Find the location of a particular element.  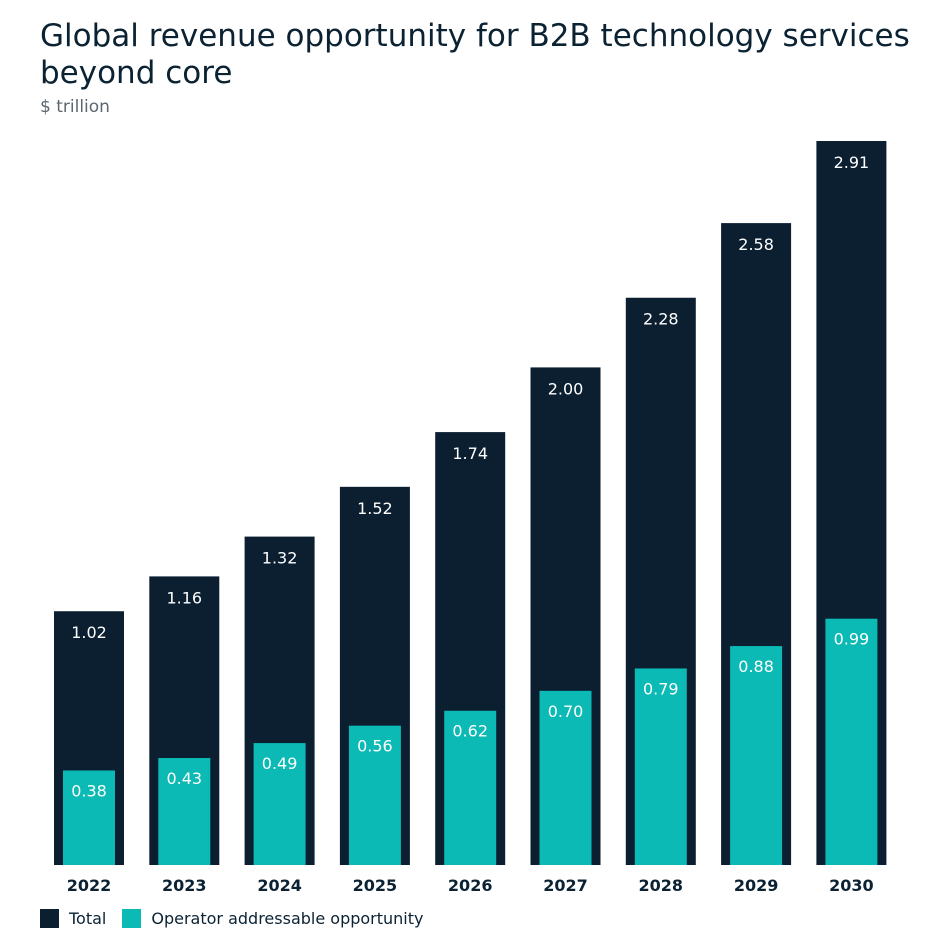

data-label-total-2023: 1.16 is located at coordinates (184, 597).